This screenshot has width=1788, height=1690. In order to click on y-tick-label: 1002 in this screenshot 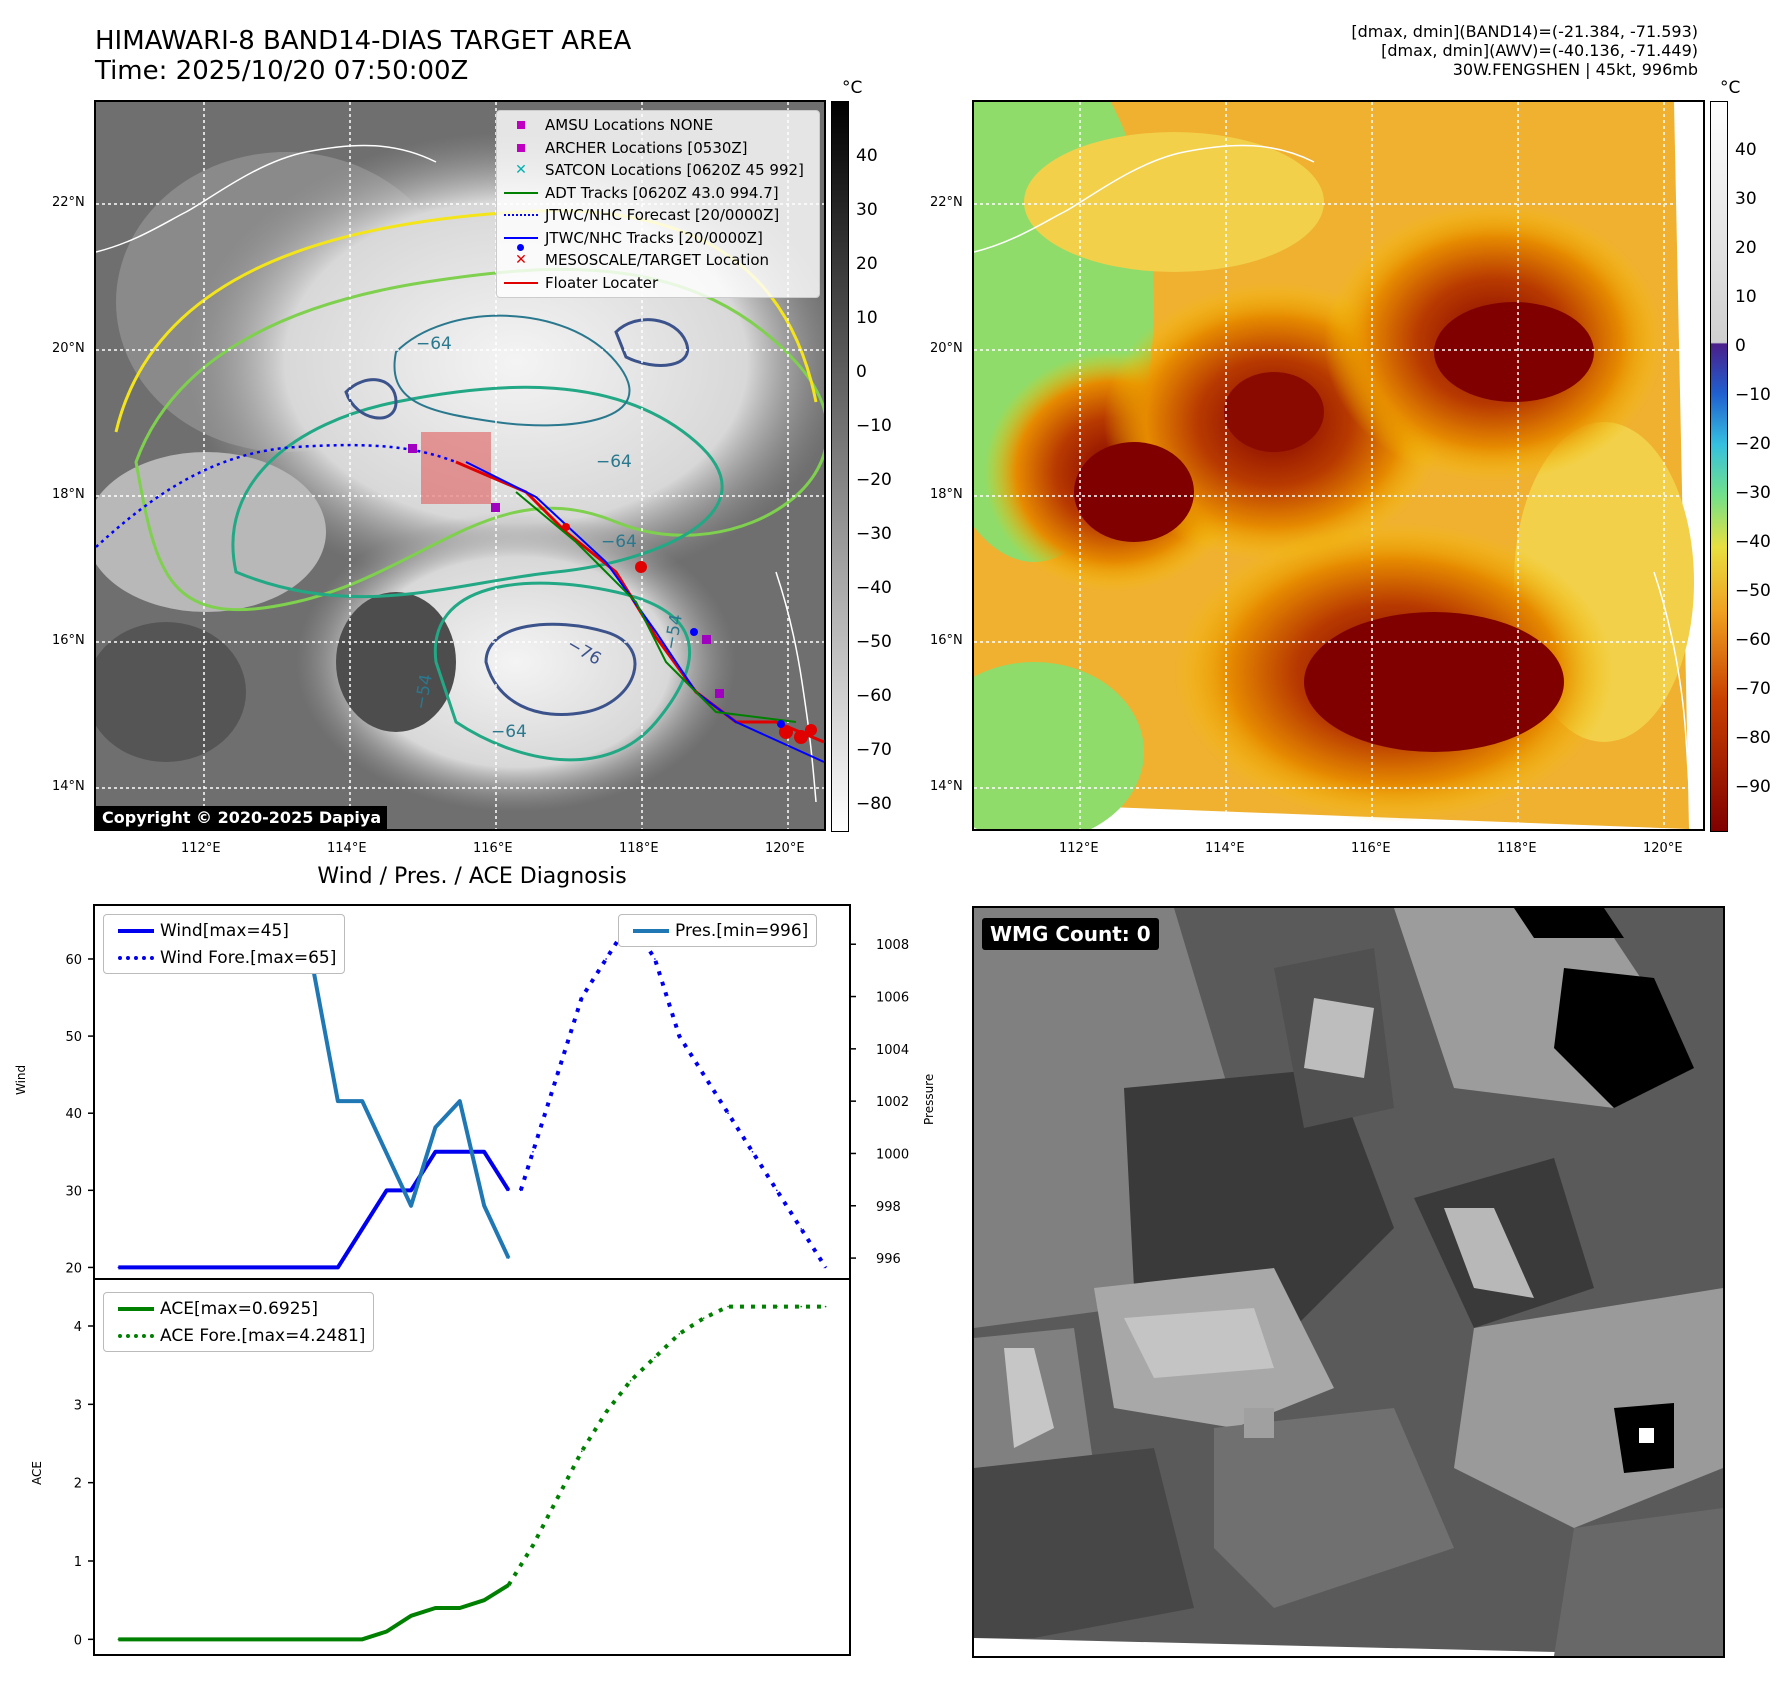, I will do `click(892, 1102)`.